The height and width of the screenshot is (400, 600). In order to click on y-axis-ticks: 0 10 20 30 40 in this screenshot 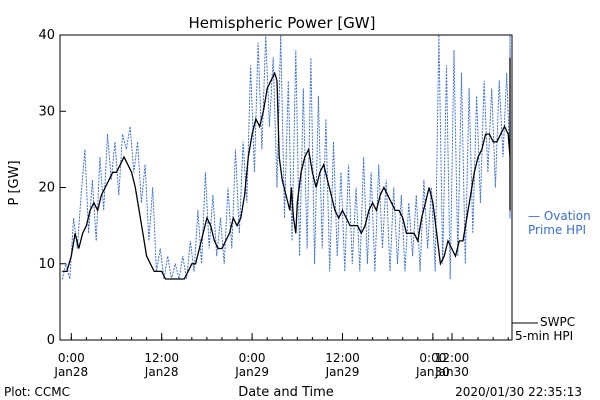, I will do `click(52, 188)`.